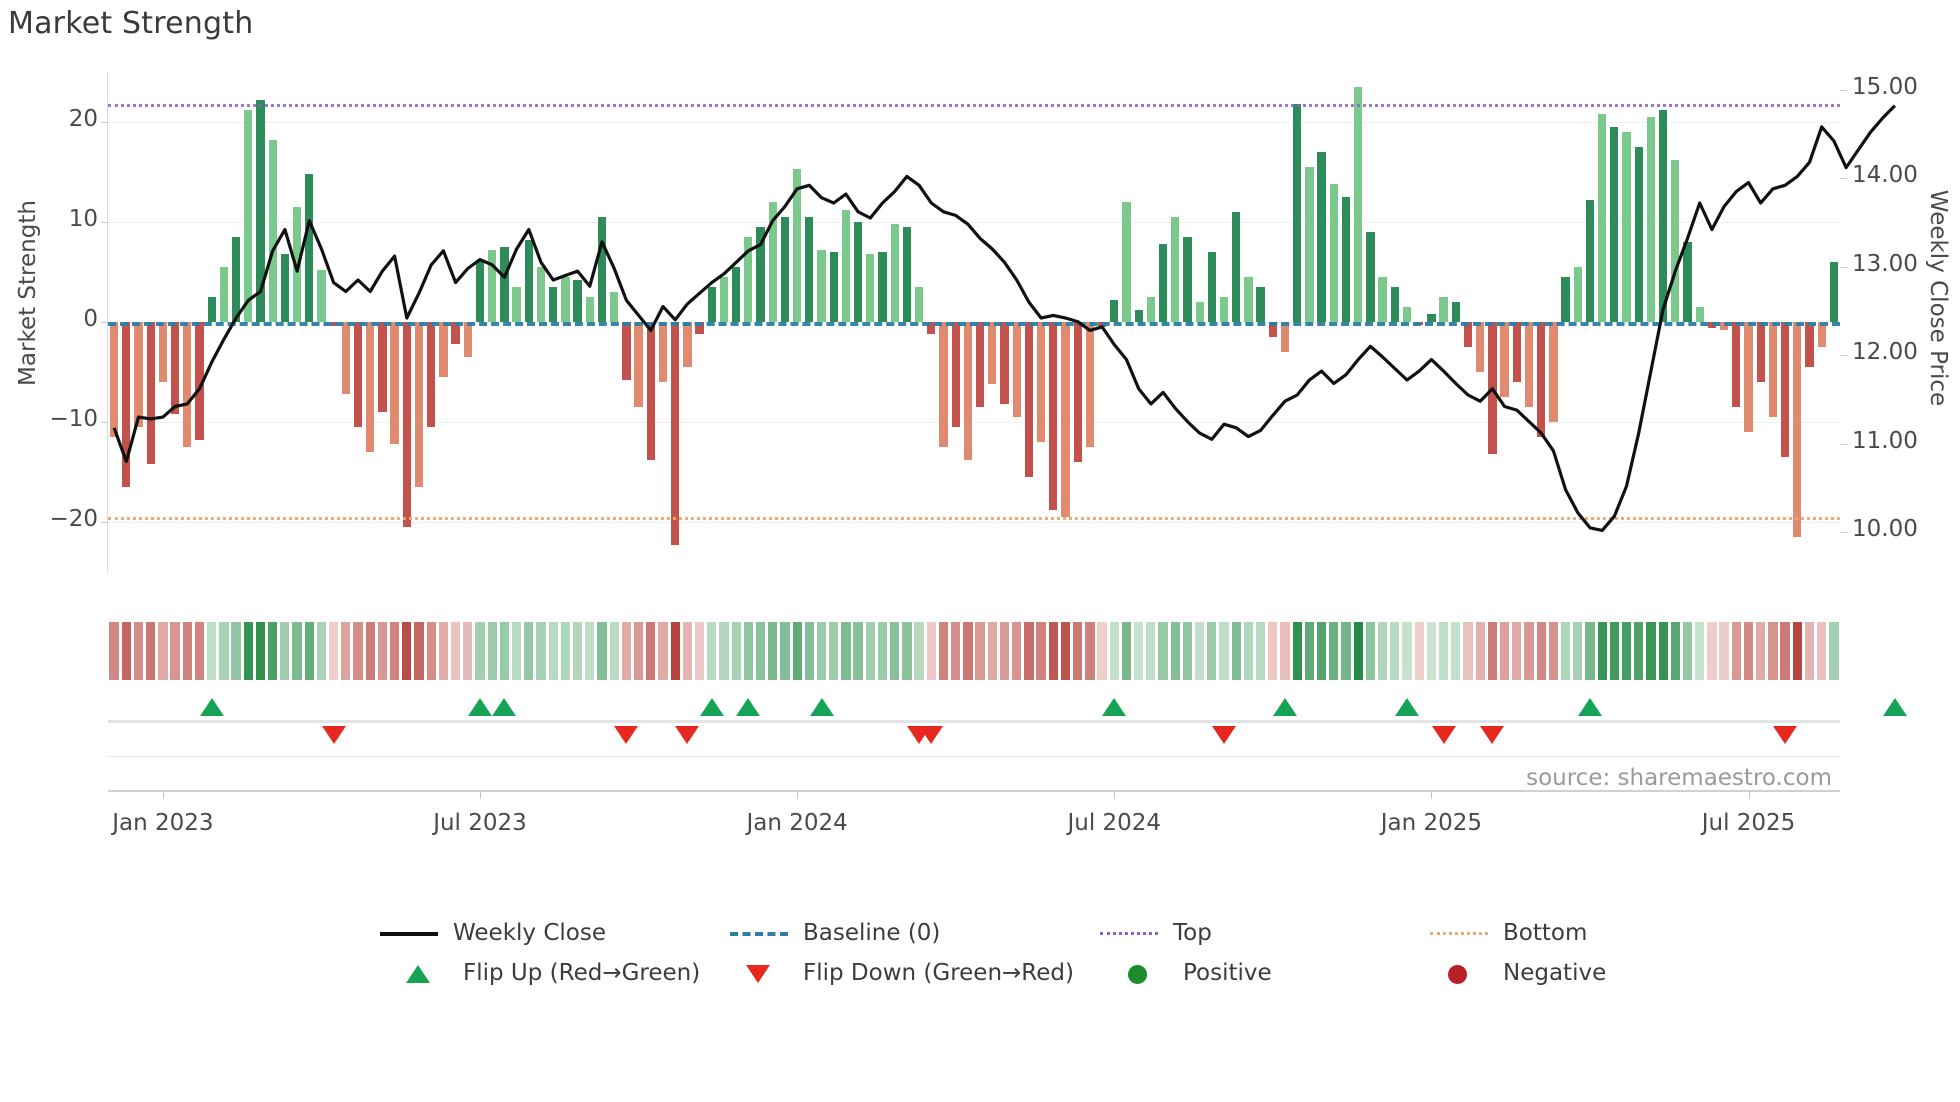  I want to click on triangle-down-icon, so click(759, 973).